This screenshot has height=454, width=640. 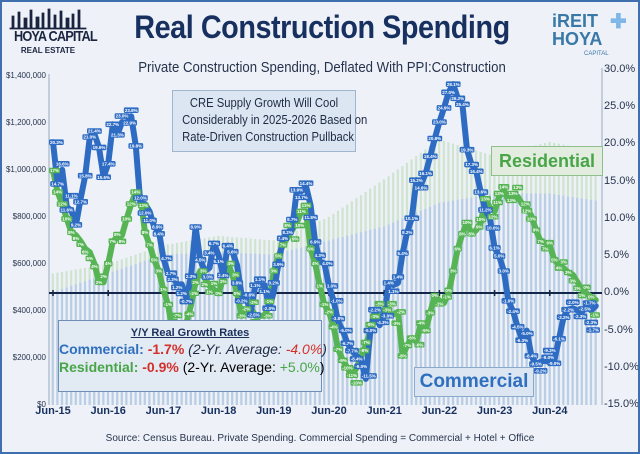 What do you see at coordinates (361, 366) in the screenshot?
I see `point-label-commercial: -9.0%` at bounding box center [361, 366].